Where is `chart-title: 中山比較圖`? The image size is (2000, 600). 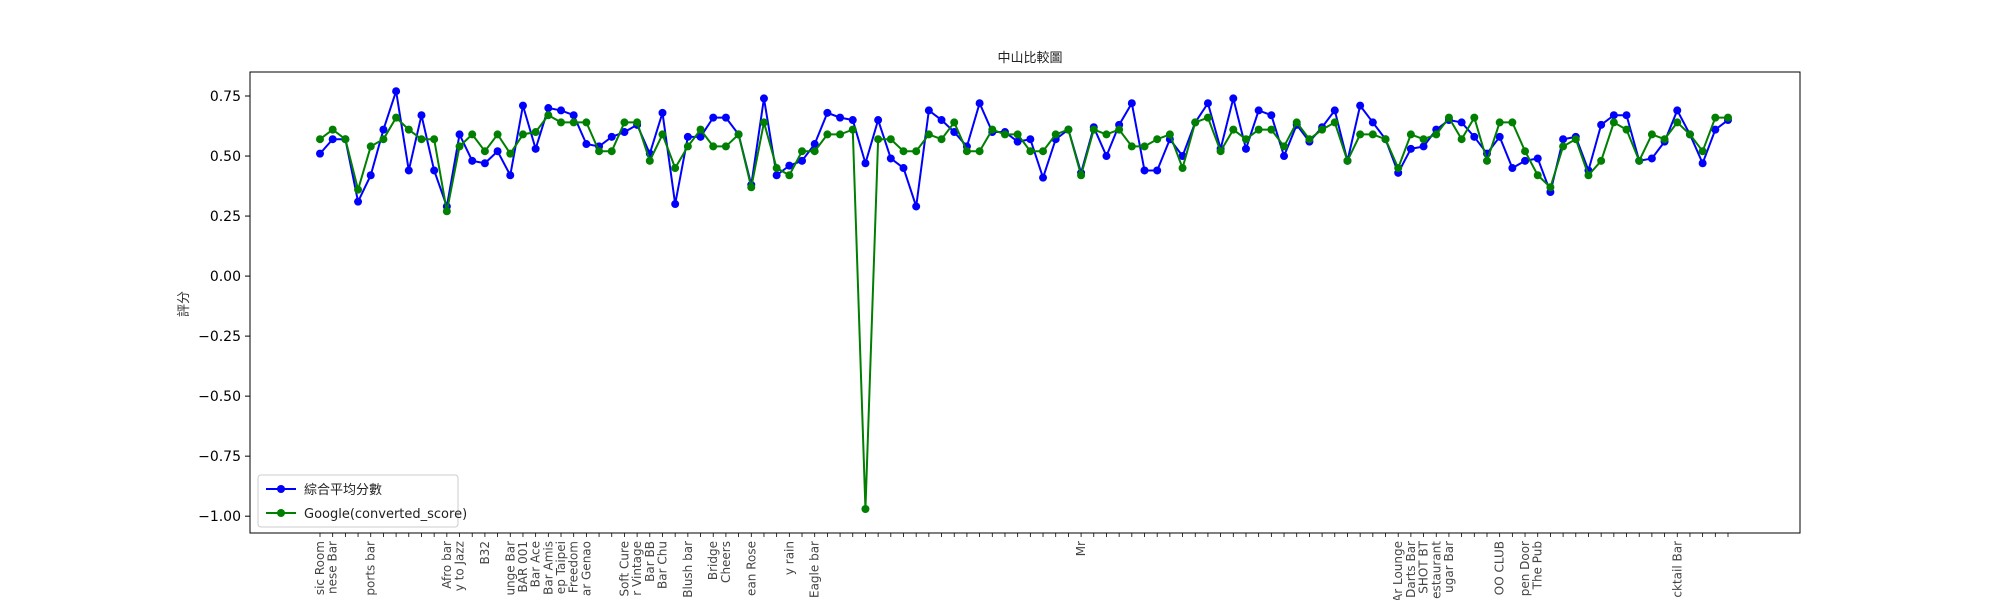
chart-title: 中山比較圖 is located at coordinates (1029, 58).